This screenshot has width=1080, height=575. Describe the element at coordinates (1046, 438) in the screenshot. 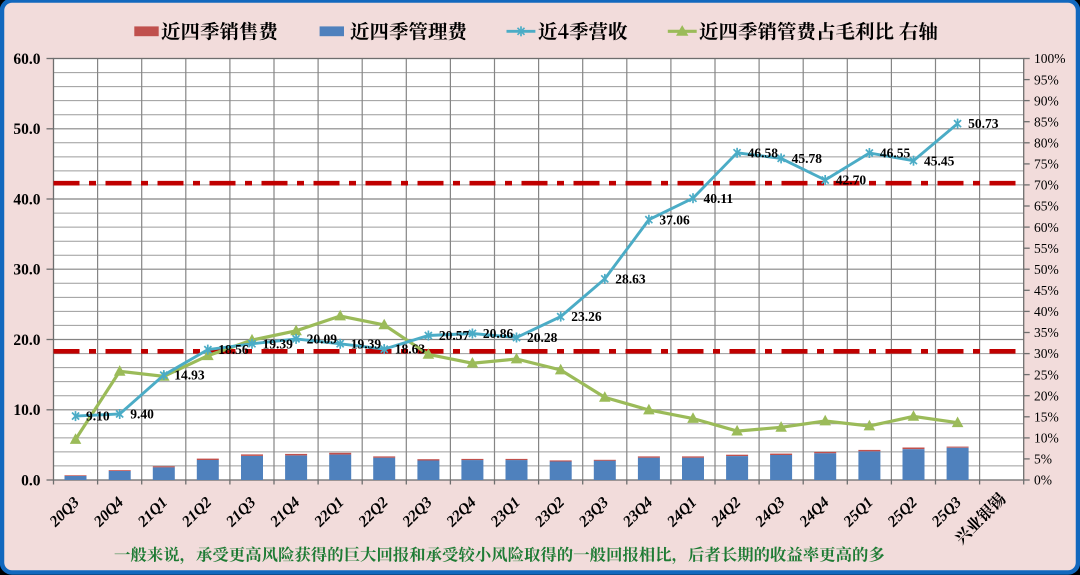

I see `svg-text: 10%` at that location.